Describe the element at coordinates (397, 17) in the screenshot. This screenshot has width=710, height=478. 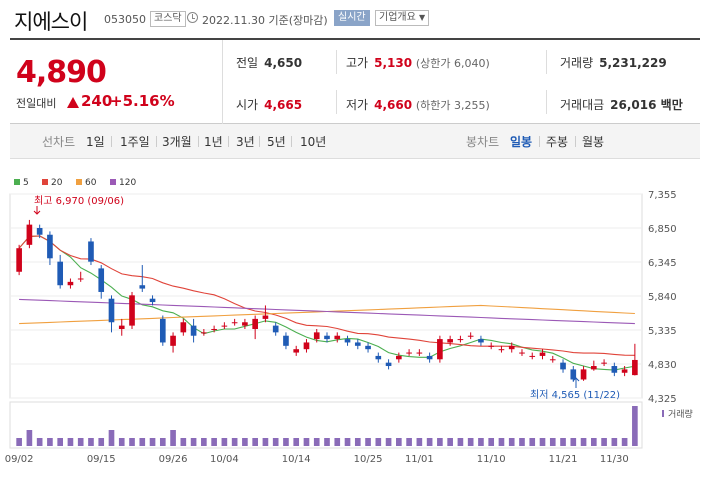
I see `company-info-label: 기업개요` at that location.